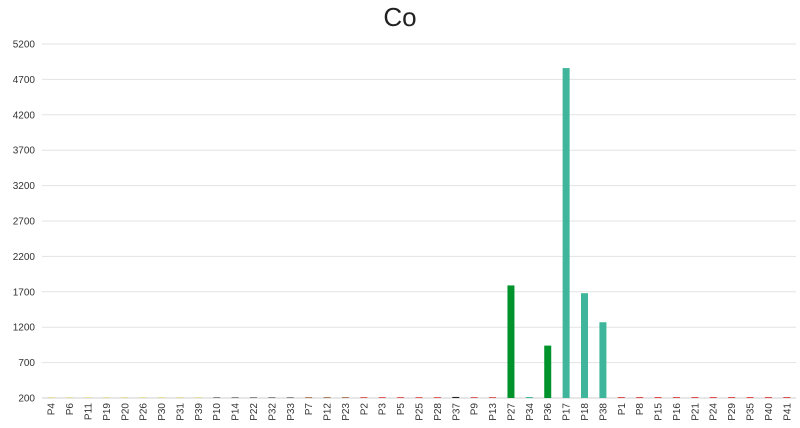  Describe the element at coordinates (658, 397) in the screenshot. I see `bar-p15` at that location.